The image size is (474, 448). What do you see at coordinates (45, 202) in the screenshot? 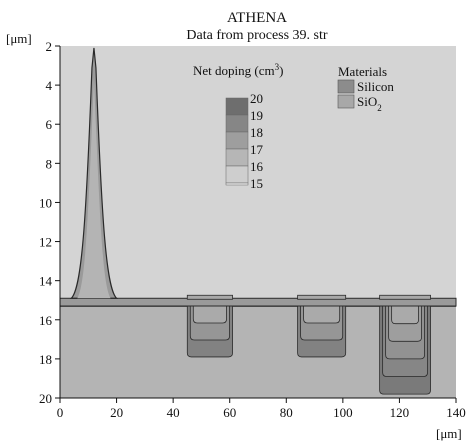
I see `y-tick-label-10: 10` at bounding box center [45, 202].